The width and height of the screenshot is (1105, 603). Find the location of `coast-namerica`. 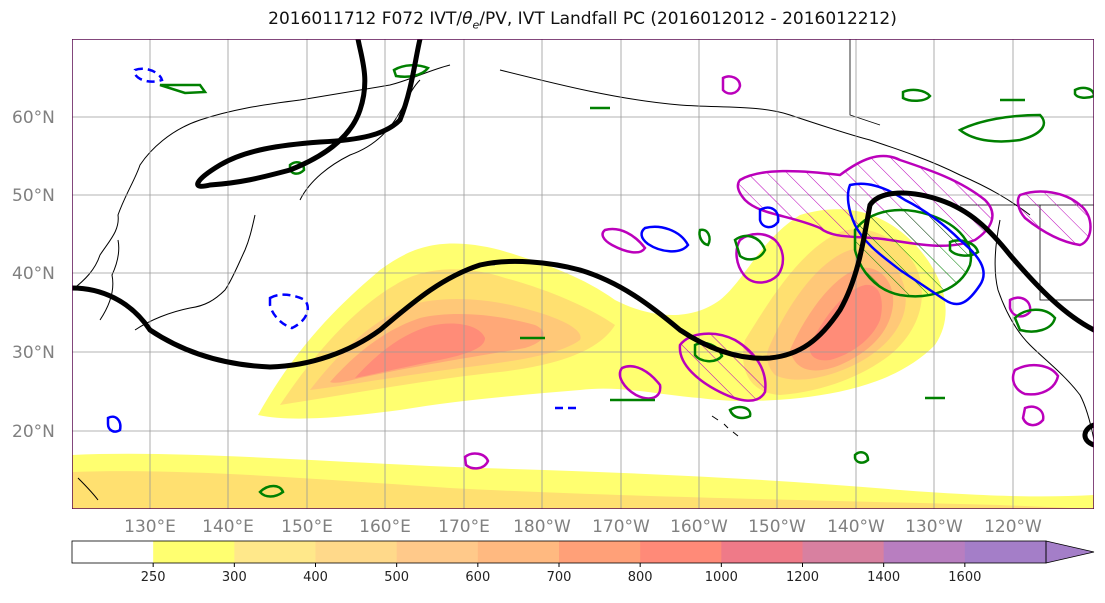

coast-namerica is located at coordinates (1044, 330).